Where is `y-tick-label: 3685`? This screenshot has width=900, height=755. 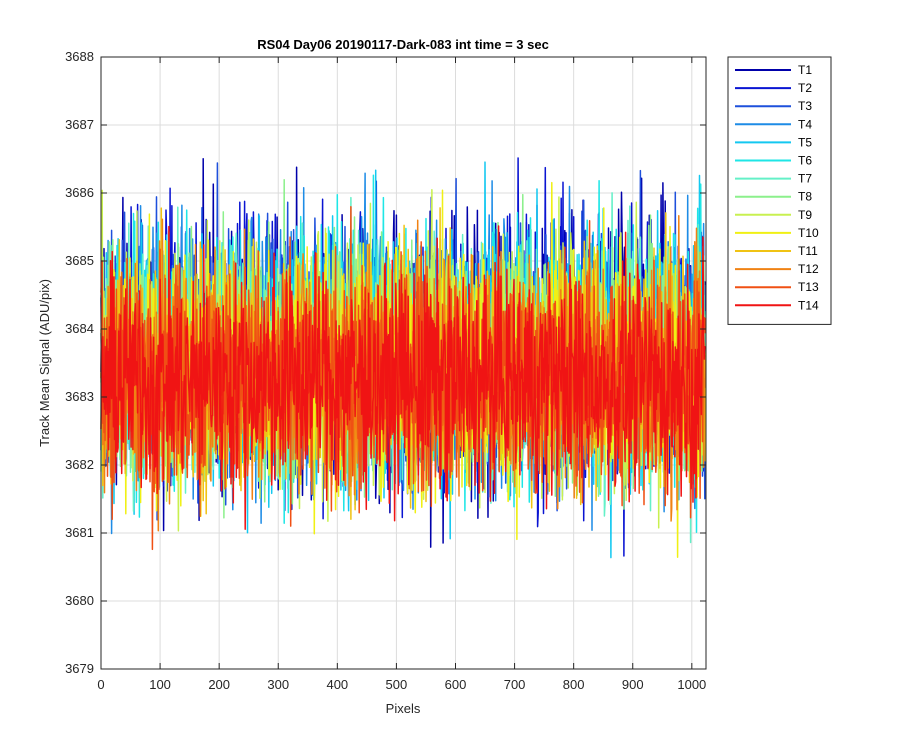
y-tick-label: 3685 is located at coordinates (79, 260).